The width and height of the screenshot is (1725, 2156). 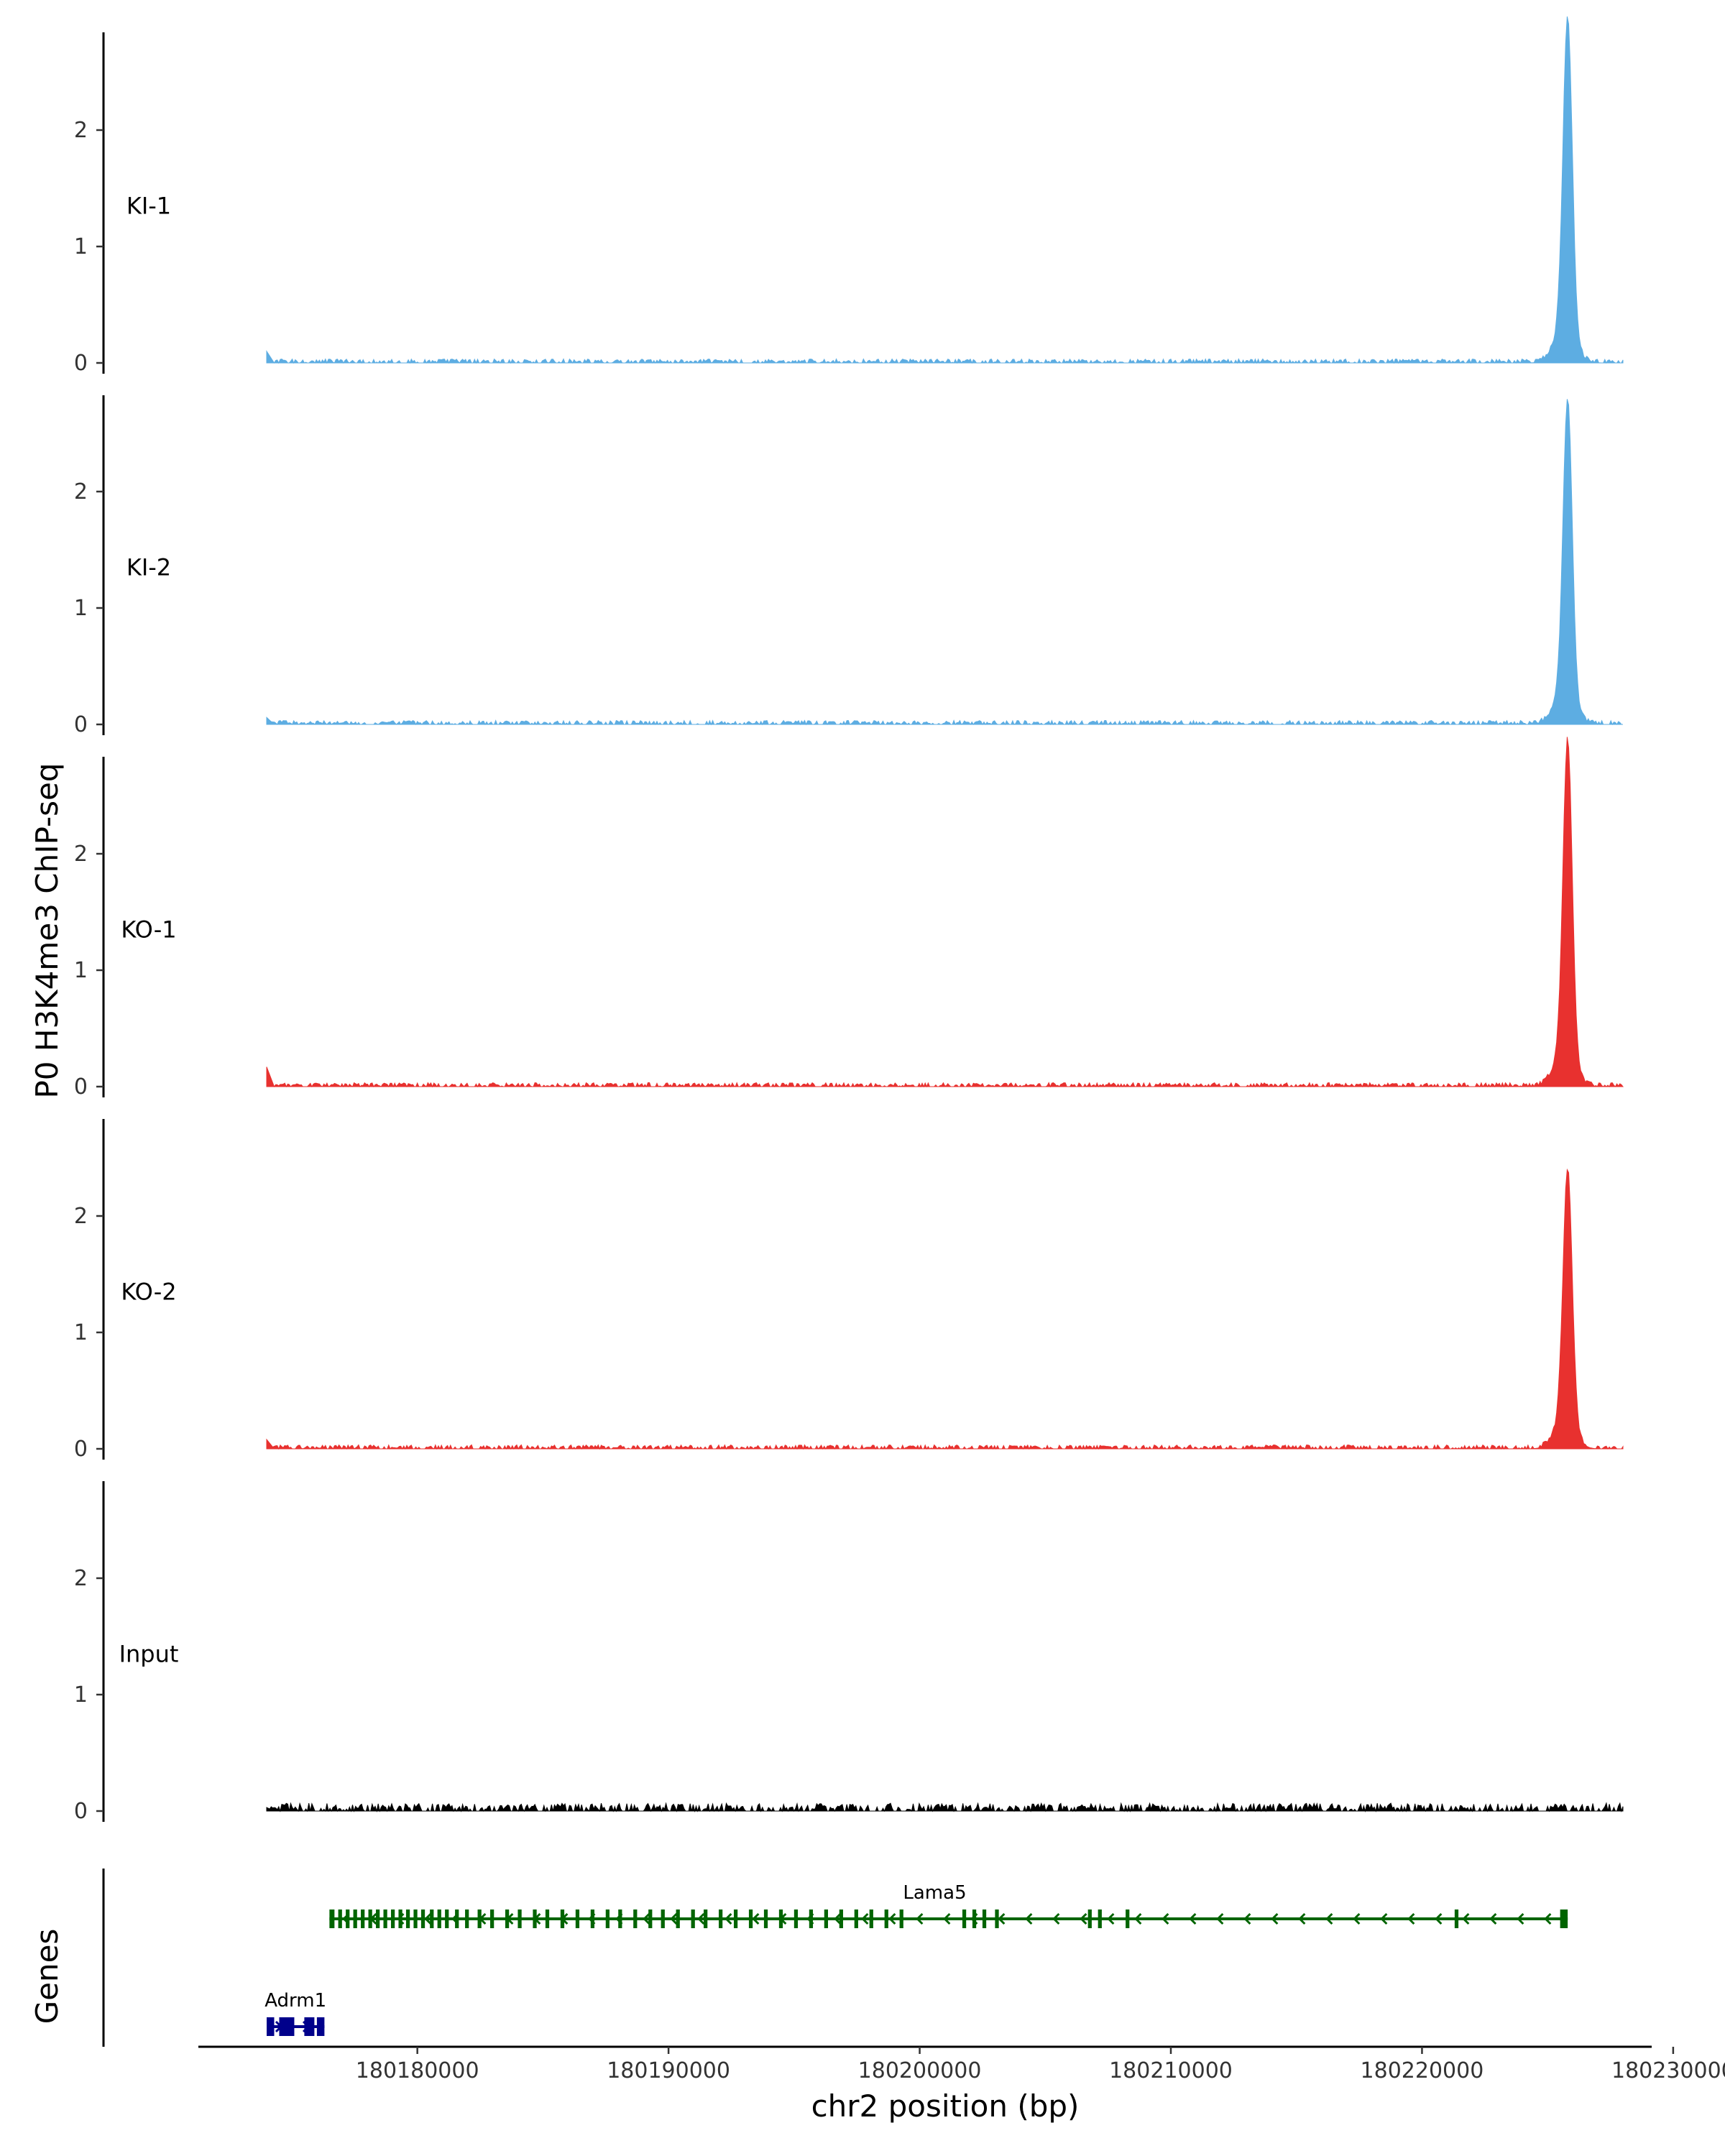 What do you see at coordinates (149, 1653) in the screenshot?
I see `track-label-input: Input` at bounding box center [149, 1653].